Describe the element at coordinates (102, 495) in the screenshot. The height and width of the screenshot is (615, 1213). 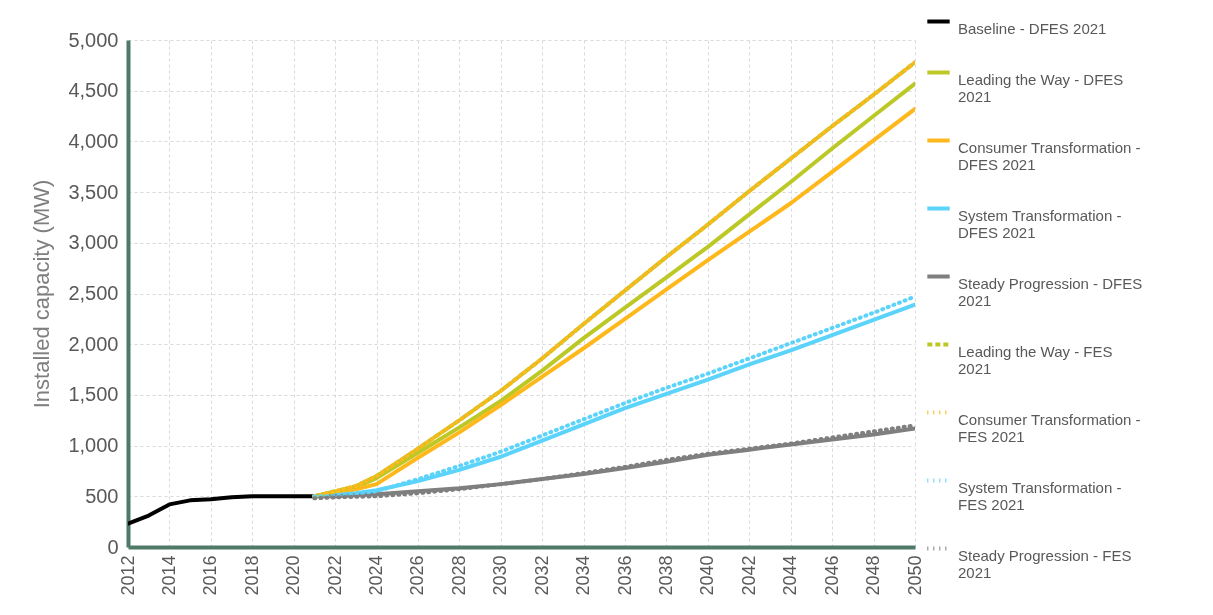
I see `y-tick-label: 500` at that location.